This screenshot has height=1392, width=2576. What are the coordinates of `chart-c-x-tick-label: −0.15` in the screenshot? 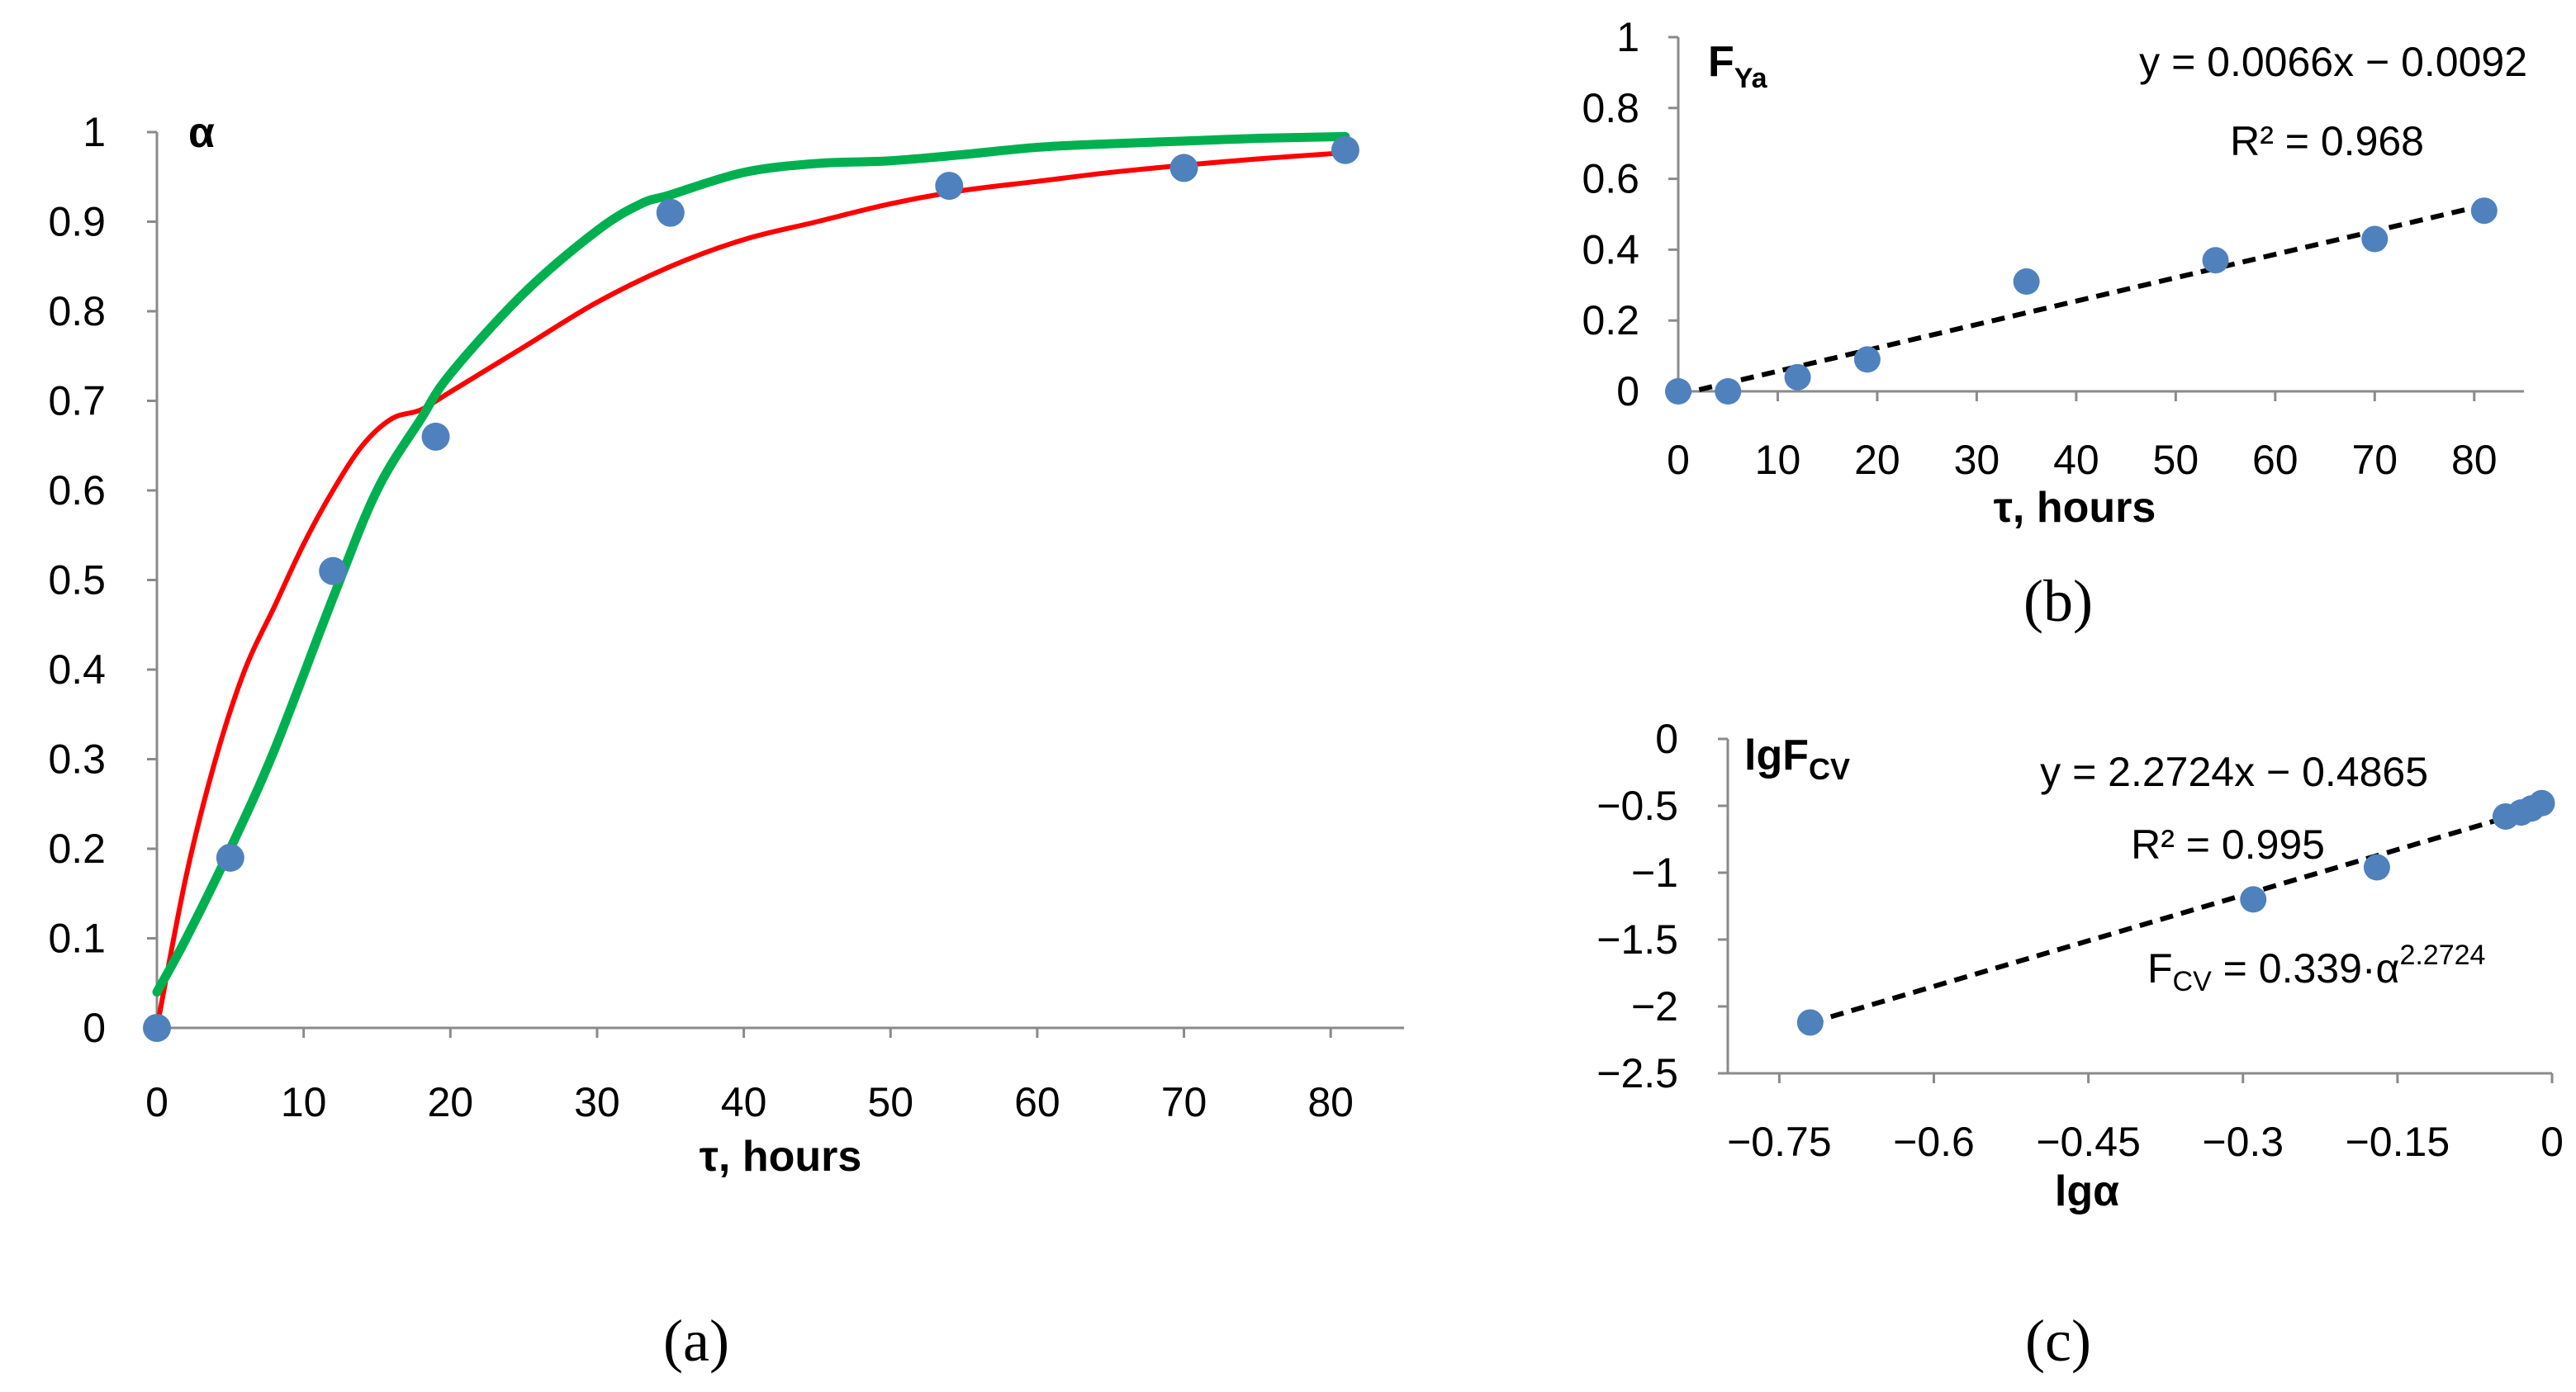 It's located at (2398, 1142).